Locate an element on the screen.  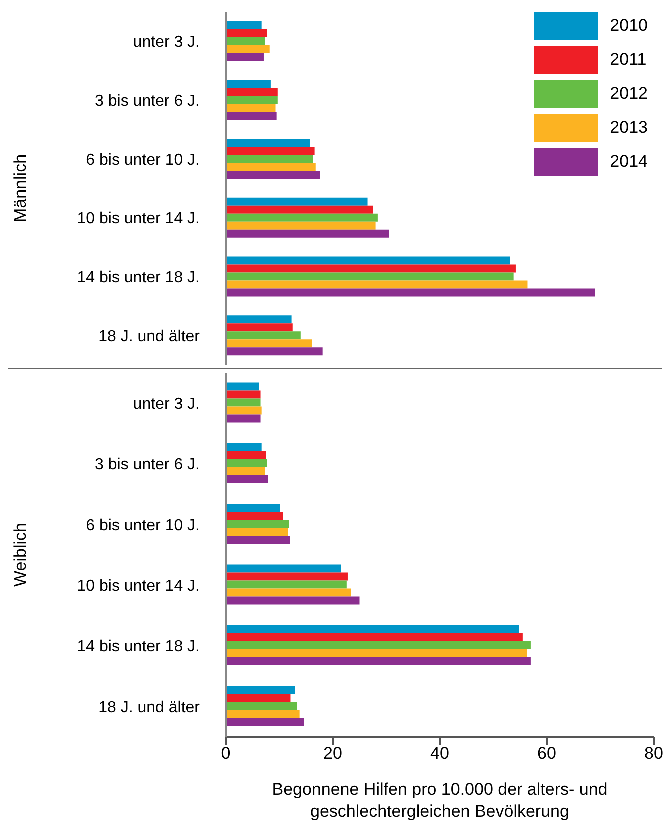
x-tick-label: 60 is located at coordinates (547, 754).